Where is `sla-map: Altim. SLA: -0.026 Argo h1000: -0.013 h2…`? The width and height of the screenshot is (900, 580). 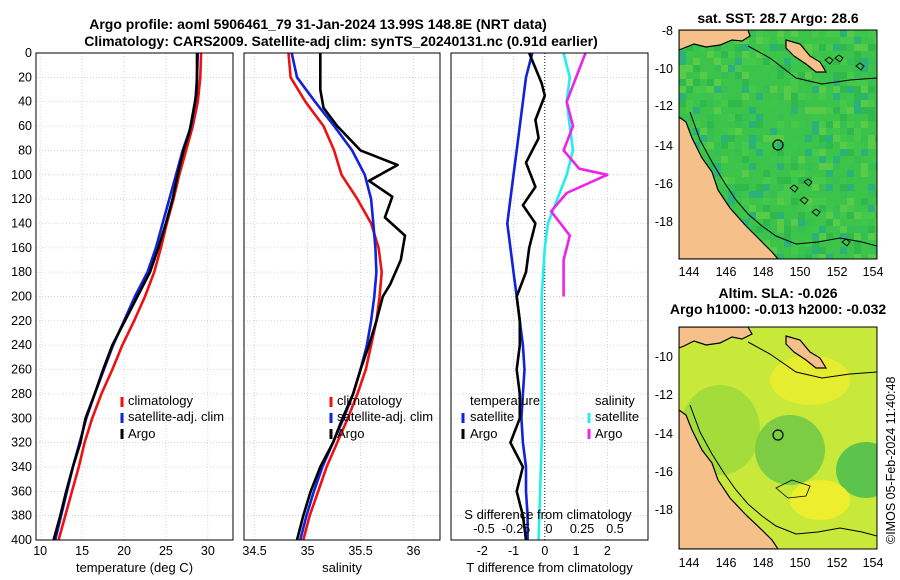
sla-map: Altim. SLA: -0.026 Argo h1000: -0.013 h2… is located at coordinates (771, 427).